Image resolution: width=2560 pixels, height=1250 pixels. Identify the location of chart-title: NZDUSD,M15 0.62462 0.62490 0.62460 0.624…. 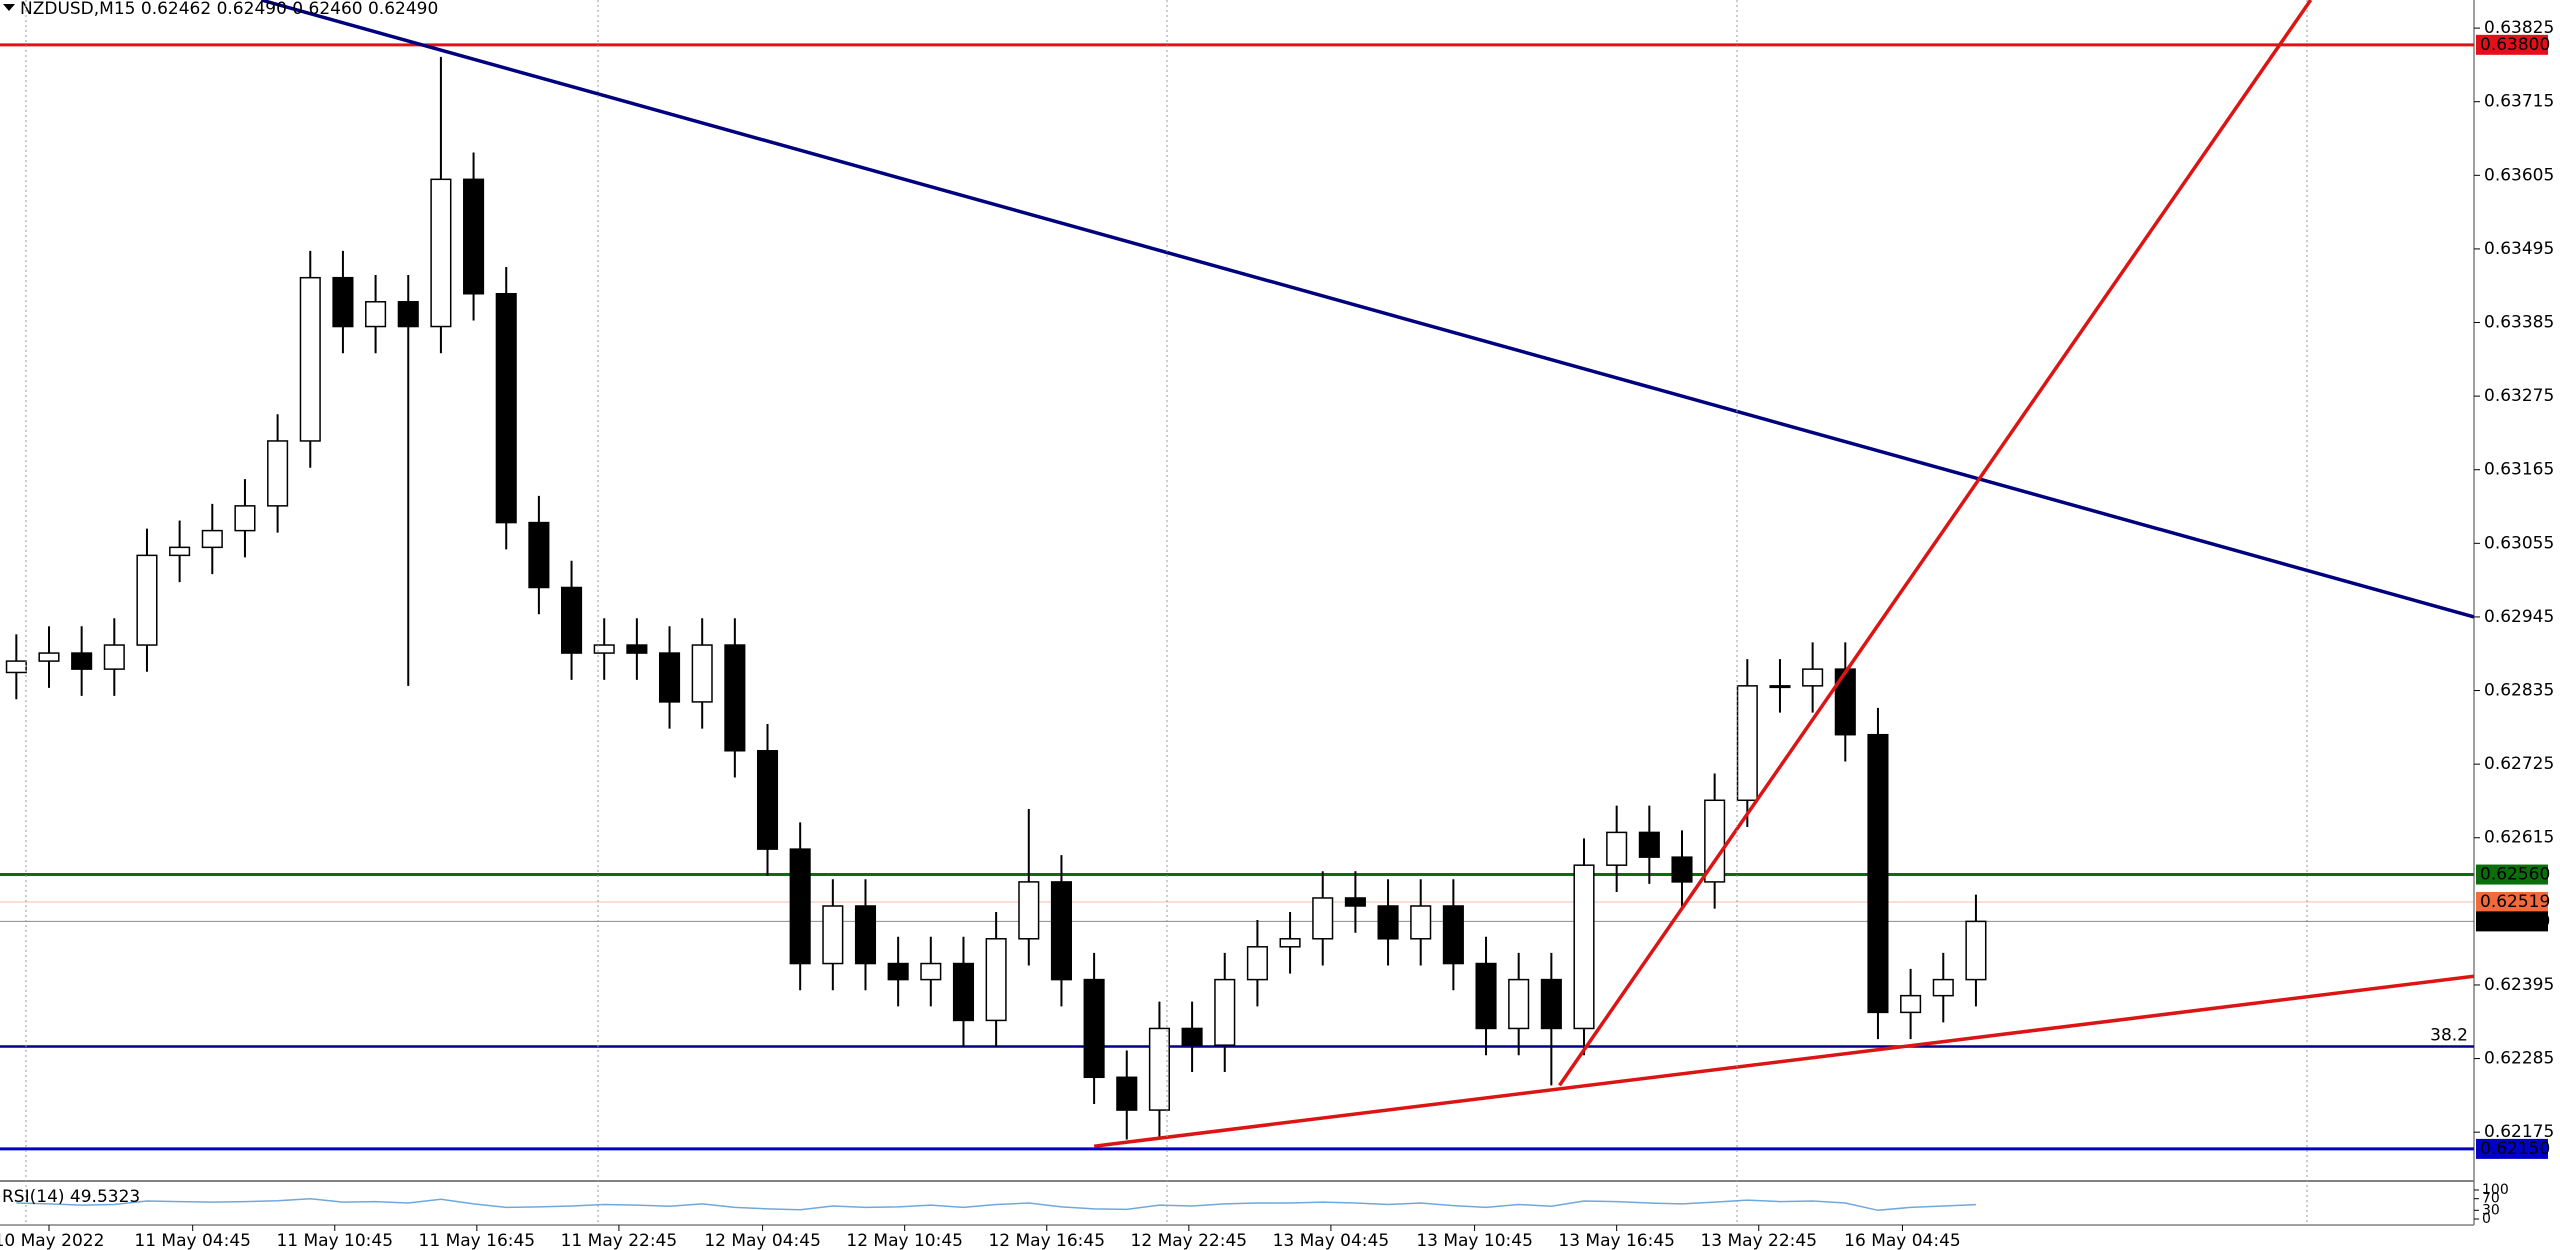
(229, 9).